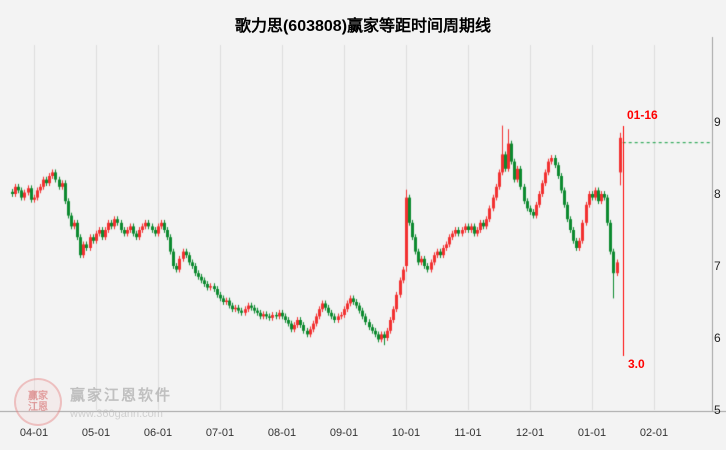  I want to click on x-tick-label: 12-01, so click(530, 433).